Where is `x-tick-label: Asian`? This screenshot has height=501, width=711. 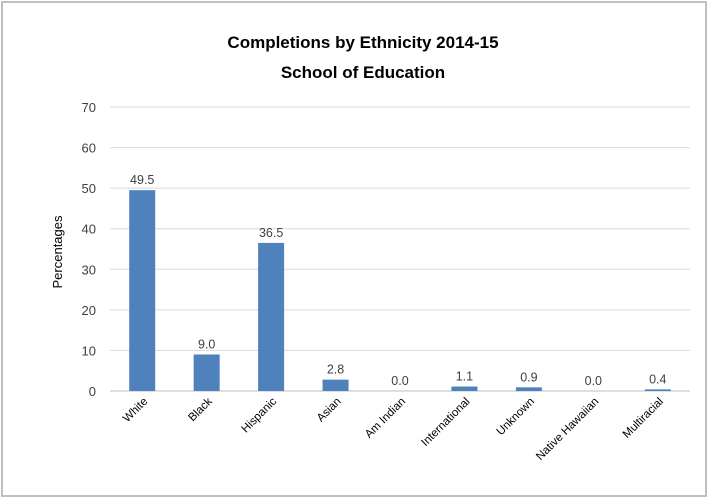
x-tick-label: Asian is located at coordinates (329, 410).